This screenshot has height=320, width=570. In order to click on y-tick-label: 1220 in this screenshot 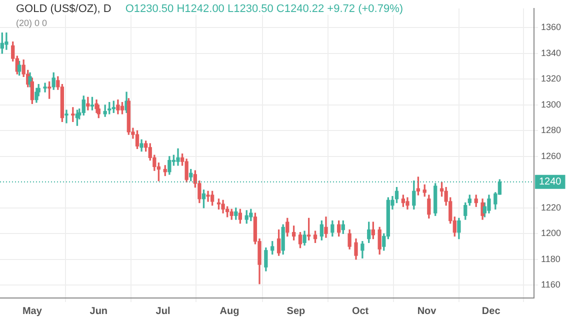, I will do `click(551, 207)`.